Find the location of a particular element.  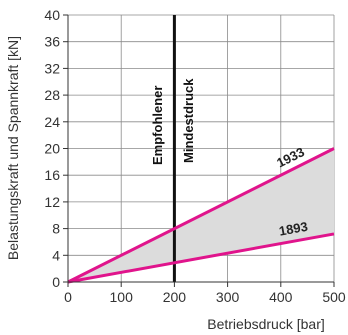

x-tick-label: 200 is located at coordinates (175, 297).